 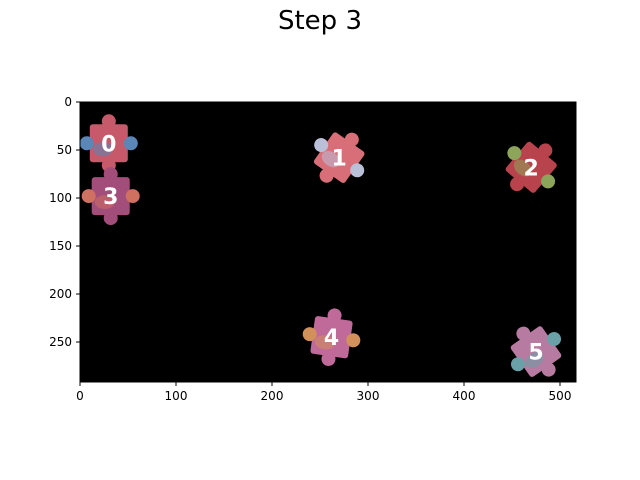 I want to click on y-tick-label: 50, so click(x=64, y=150).